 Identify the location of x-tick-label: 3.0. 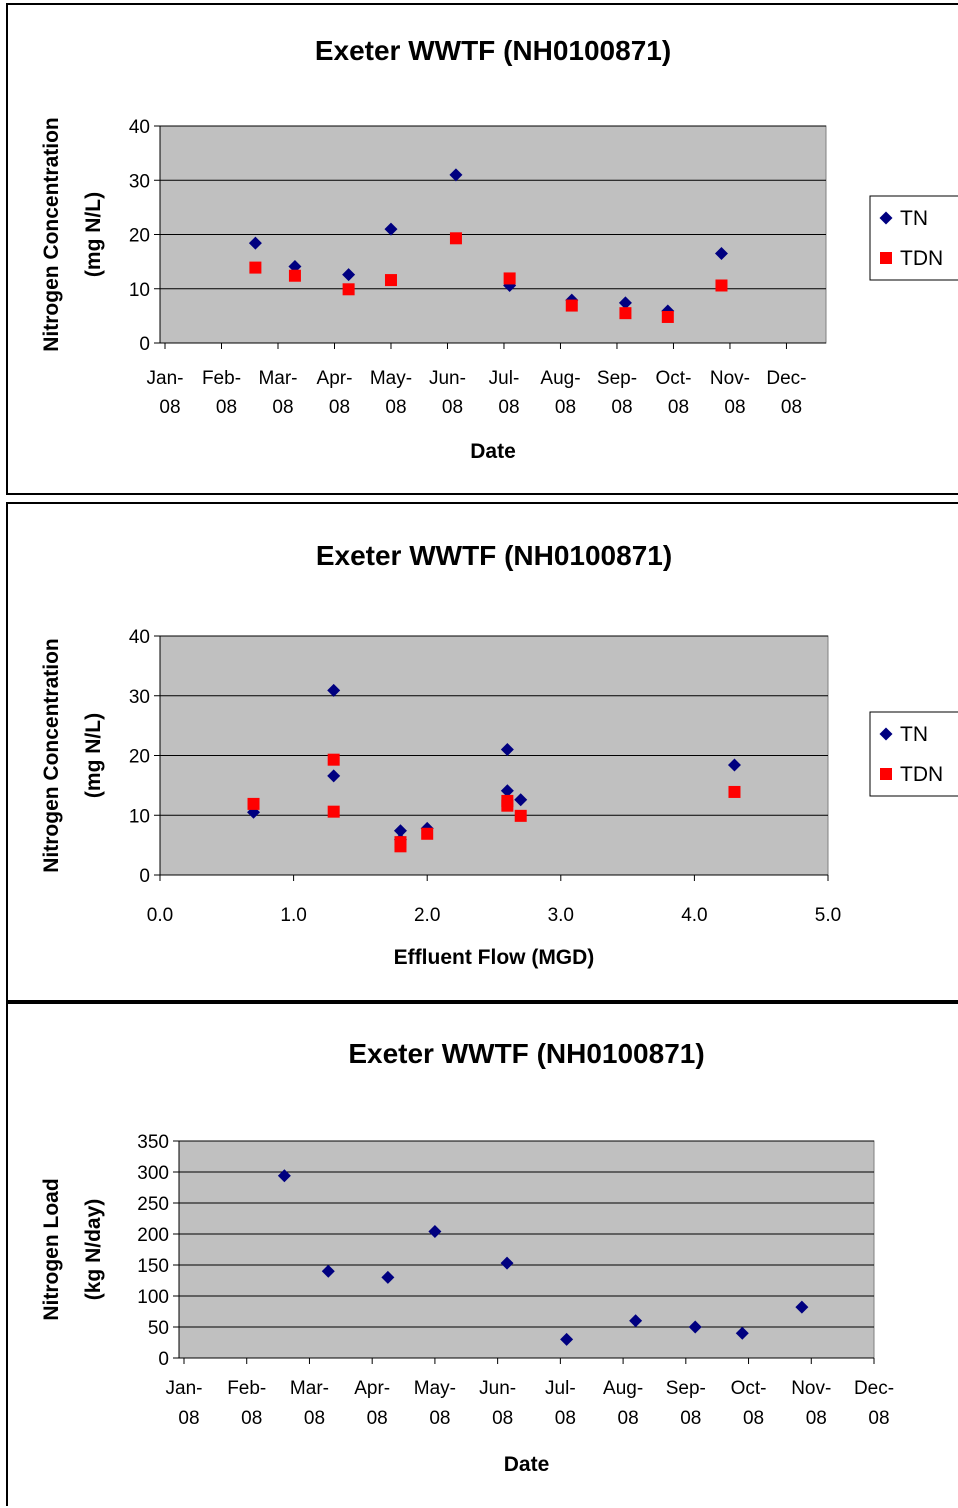
(561, 915).